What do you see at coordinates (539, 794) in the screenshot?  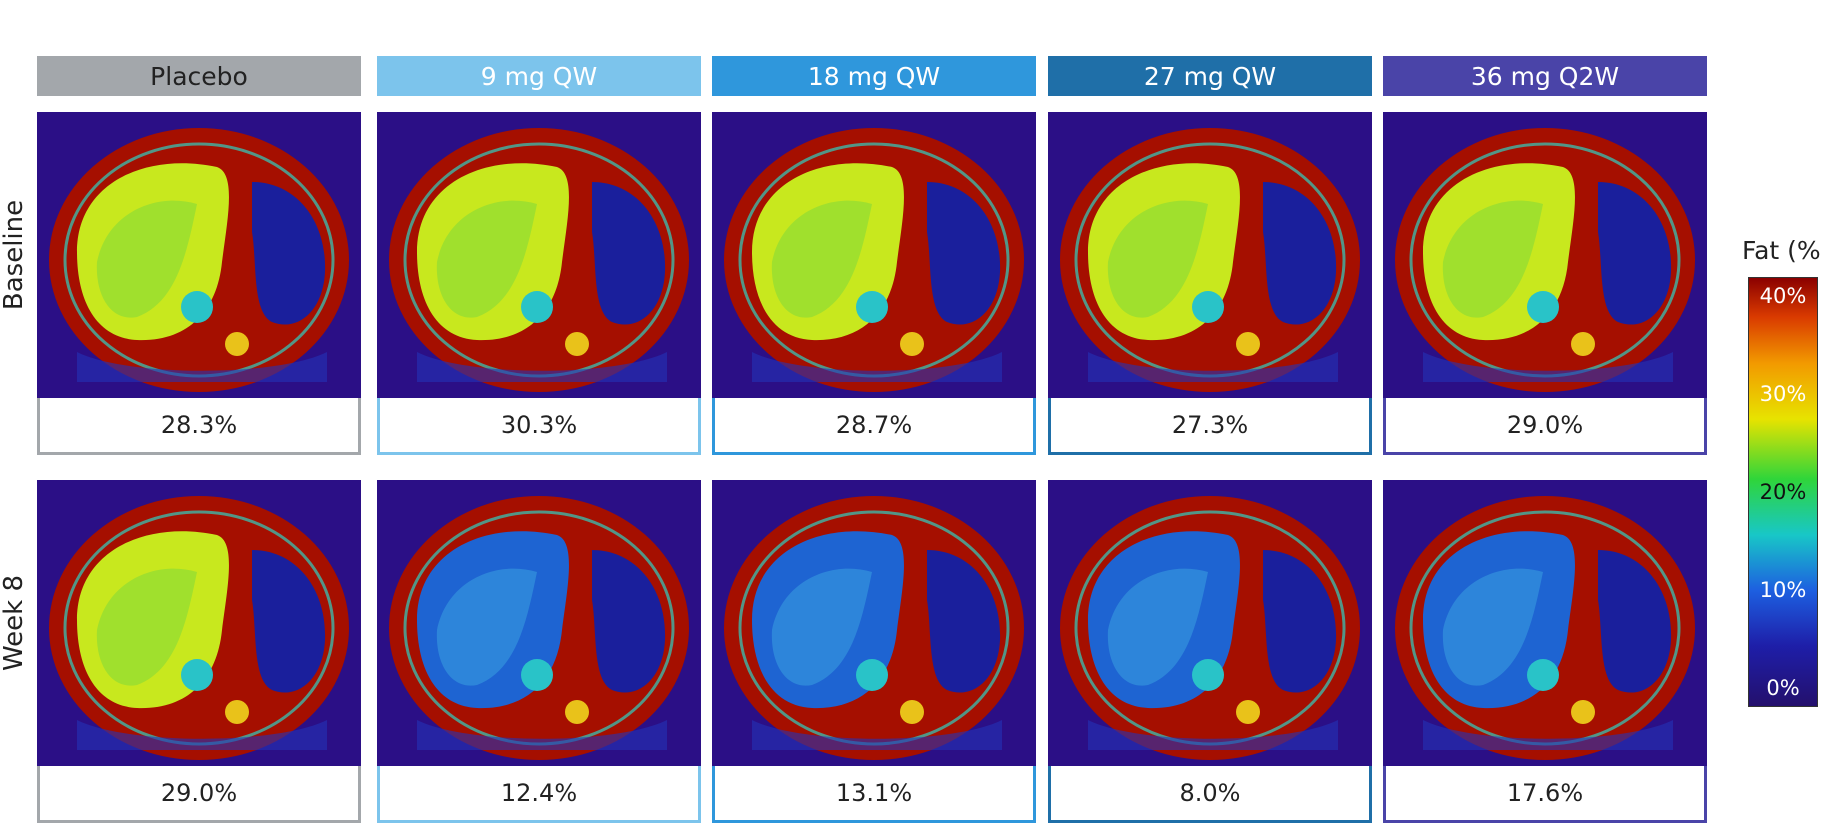 I see `fat-value-week8-1: 12.4%` at bounding box center [539, 794].